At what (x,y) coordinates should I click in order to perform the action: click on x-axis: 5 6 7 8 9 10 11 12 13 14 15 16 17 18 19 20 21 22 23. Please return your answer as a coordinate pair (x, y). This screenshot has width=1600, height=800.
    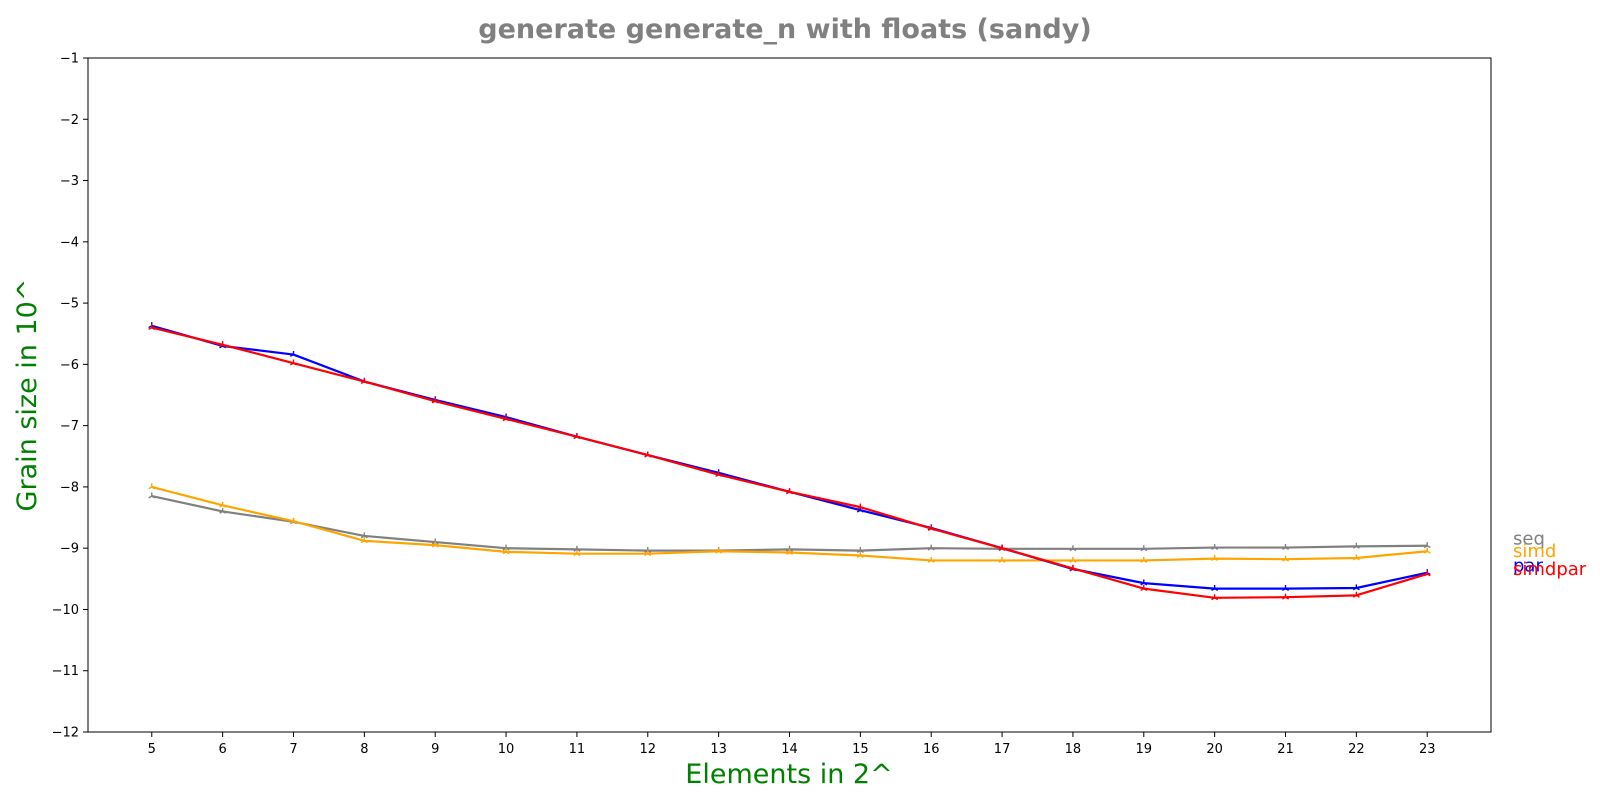
    Looking at the image, I should click on (792, 744).